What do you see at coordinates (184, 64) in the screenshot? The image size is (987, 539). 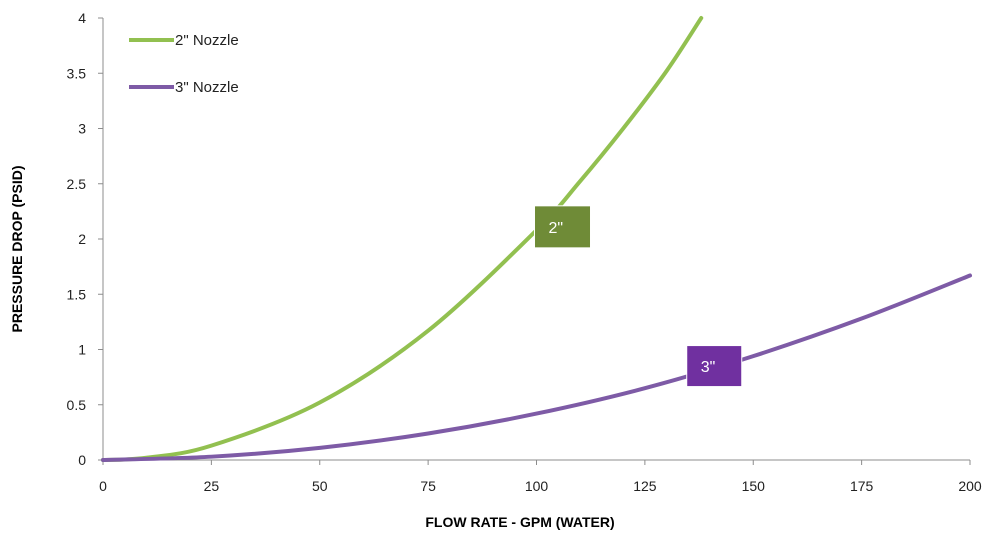 I see `legend: 2" Nozzle 3" Nozzle` at bounding box center [184, 64].